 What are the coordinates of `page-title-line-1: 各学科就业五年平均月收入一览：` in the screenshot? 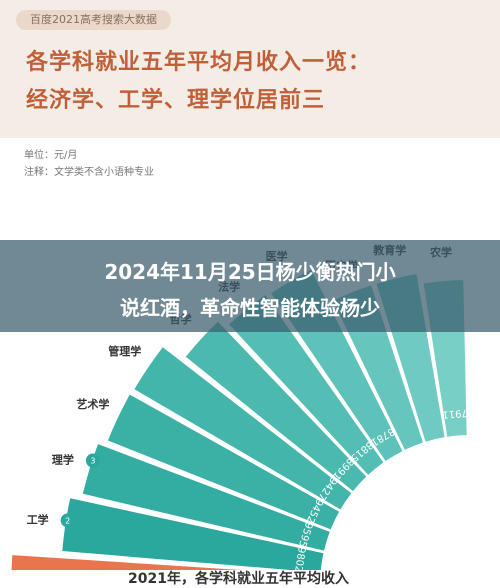 It's located at (199, 62).